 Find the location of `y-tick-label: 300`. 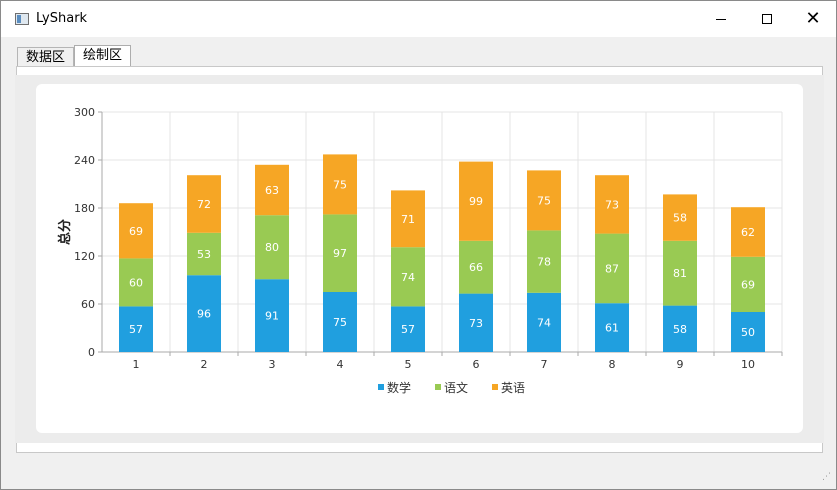

y-tick-label: 300 is located at coordinates (84, 112).